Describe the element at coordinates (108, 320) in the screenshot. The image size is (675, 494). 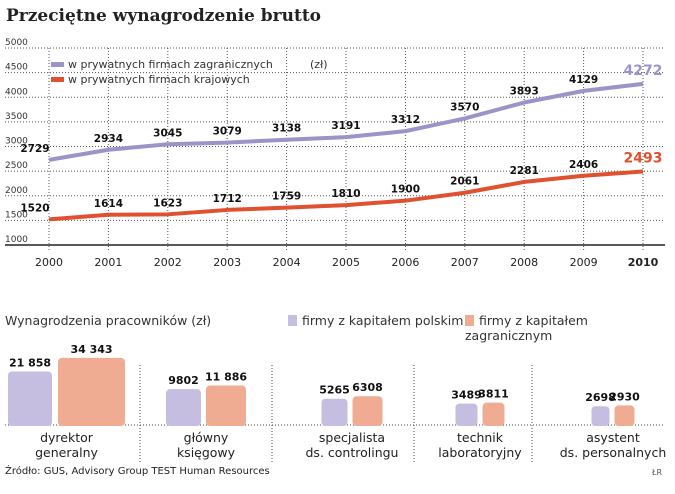
I see `bar-chart-title: Wynagrodzenia pracowników (zł)` at that location.